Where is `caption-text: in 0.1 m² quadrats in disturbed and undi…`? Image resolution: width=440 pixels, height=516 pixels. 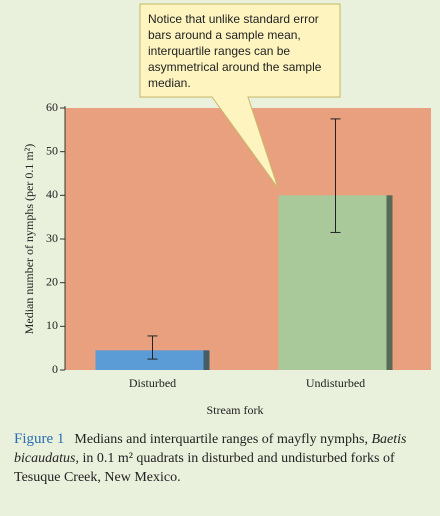 caption-text: in 0.1 m² quadrats in disturbed and undi… is located at coordinates (204, 468).